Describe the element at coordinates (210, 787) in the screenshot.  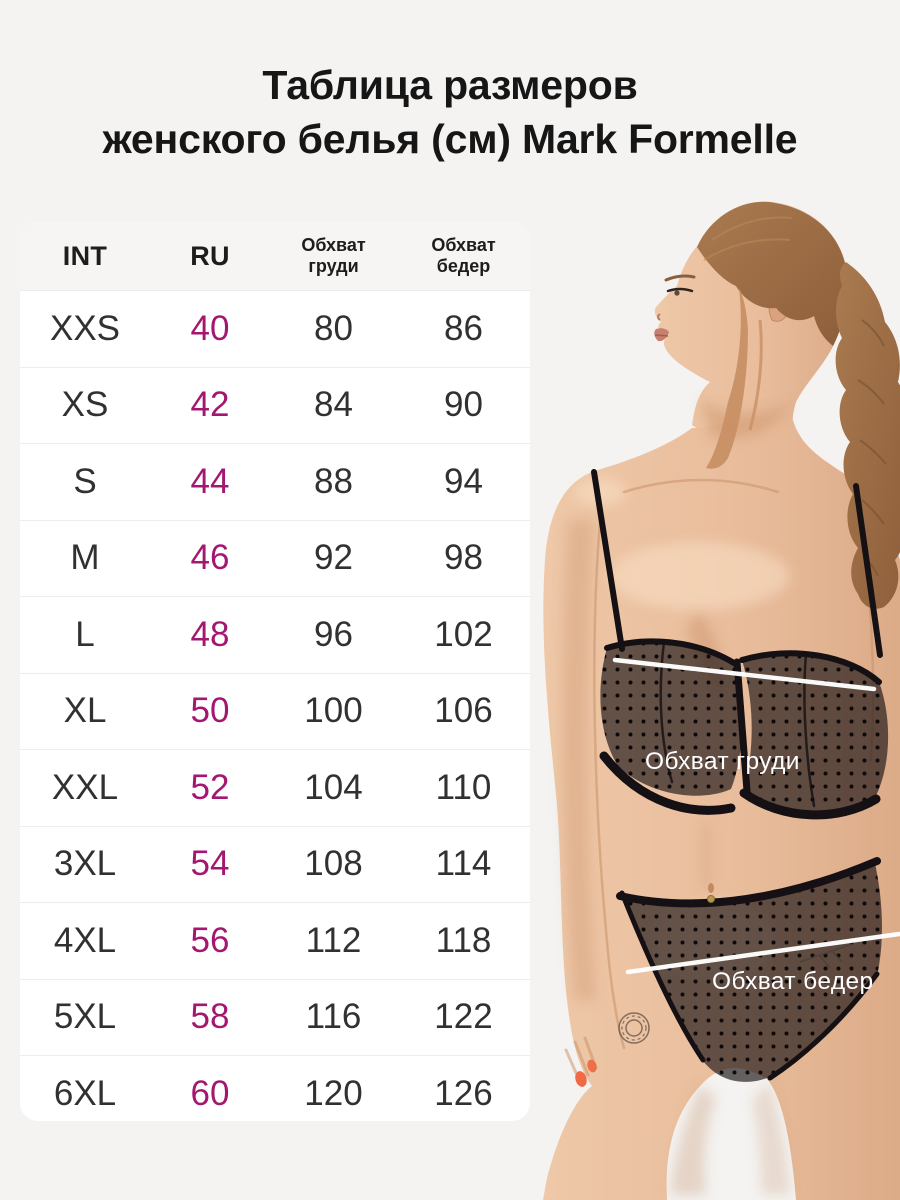
I see `cell-ru: 52` at that location.